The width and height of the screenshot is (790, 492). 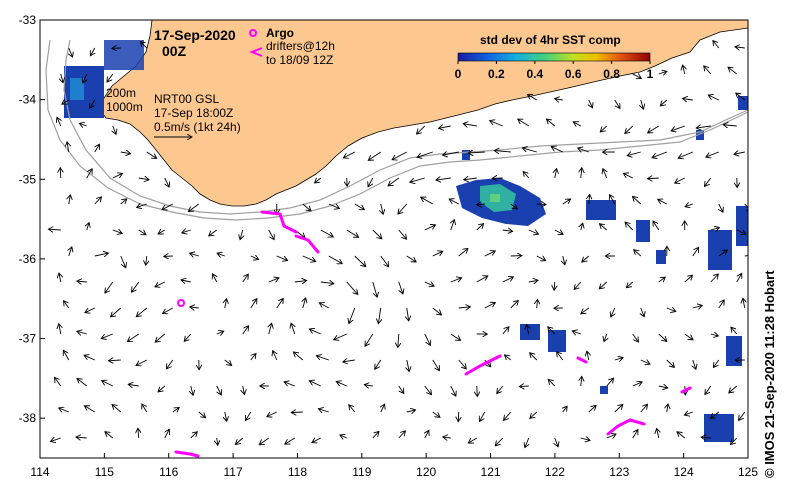 I want to click on colorbar-ticks: 0 0.2 0.4 0.6 0.8 1, so click(x=554, y=71).